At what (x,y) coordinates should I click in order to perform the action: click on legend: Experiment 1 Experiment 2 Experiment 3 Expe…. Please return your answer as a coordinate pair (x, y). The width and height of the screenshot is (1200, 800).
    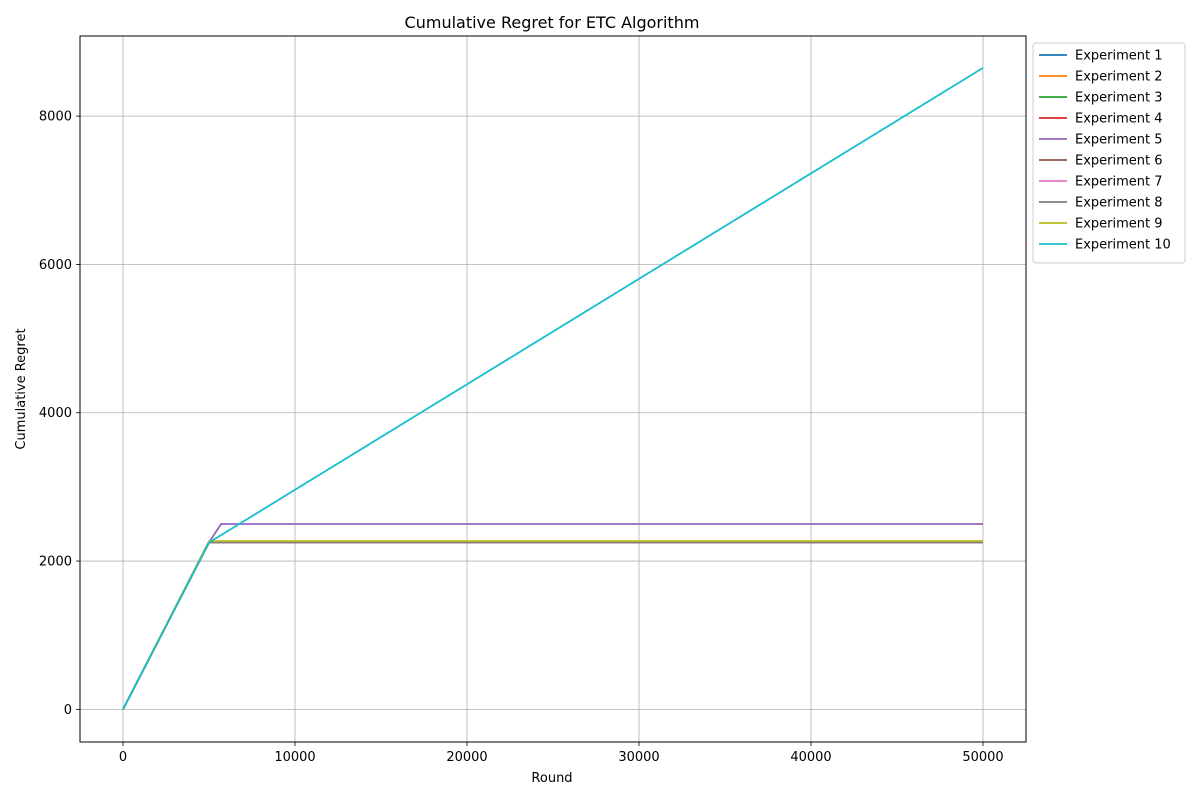
    Looking at the image, I should click on (1109, 153).